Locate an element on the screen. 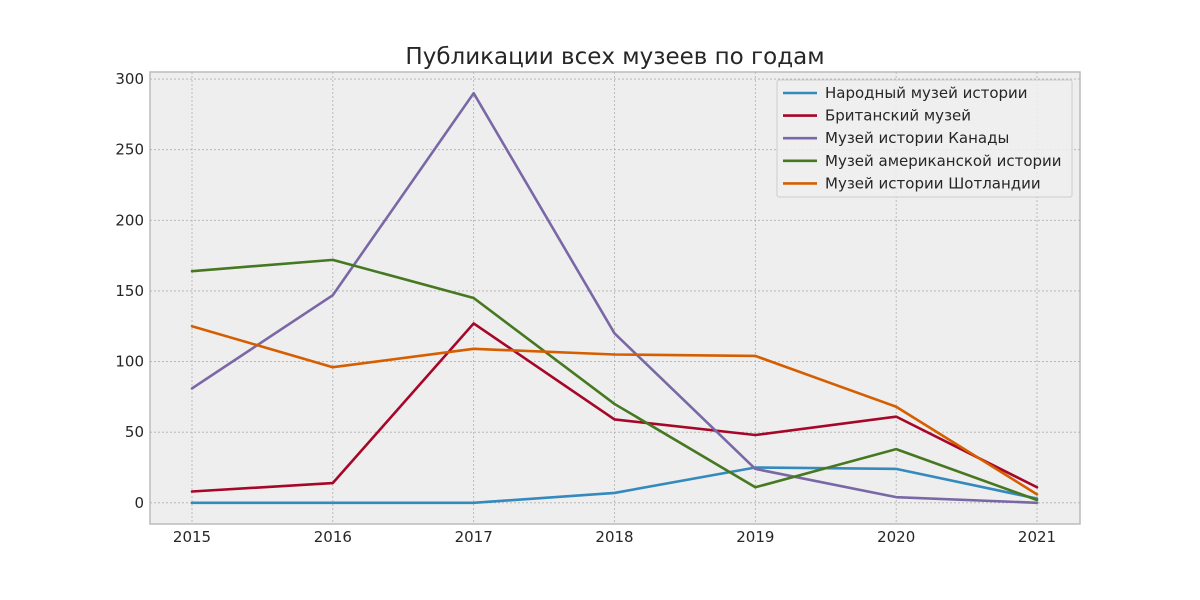 The height and width of the screenshot is (600, 1200). legend-label: Британский музей is located at coordinates (898, 116).